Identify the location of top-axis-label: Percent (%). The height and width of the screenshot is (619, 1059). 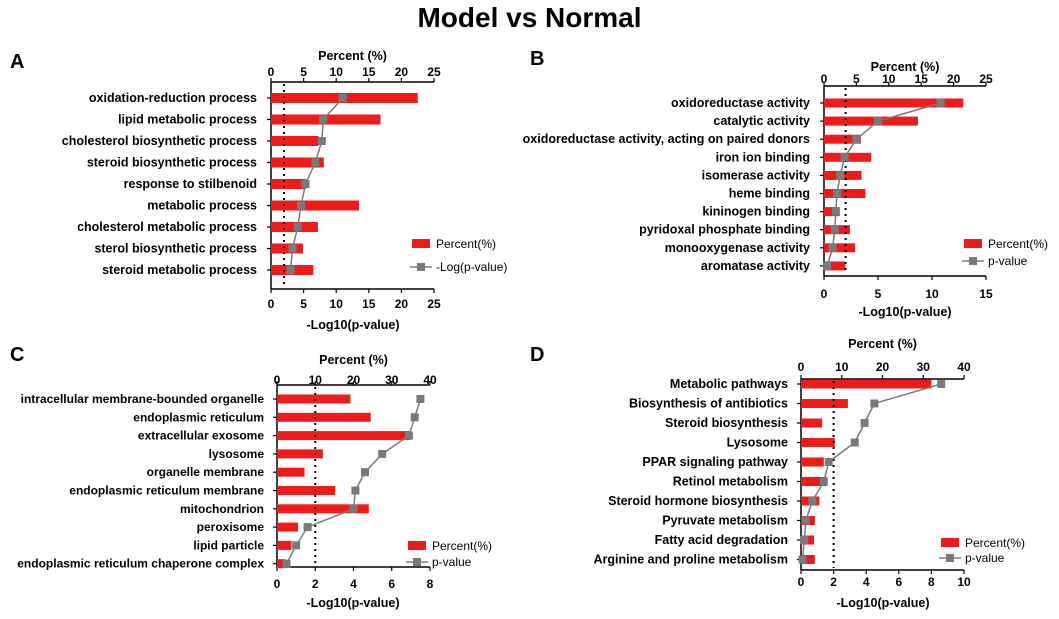
(352, 56).